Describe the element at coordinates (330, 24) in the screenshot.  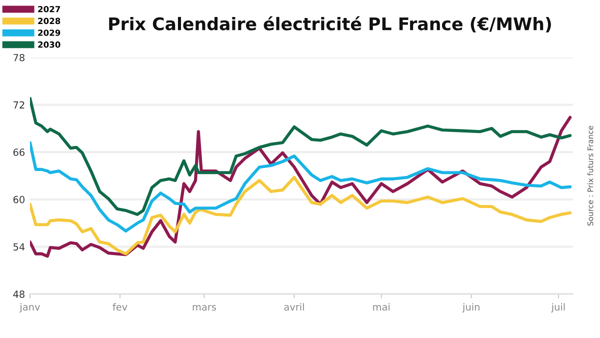
I see `chart-title: Prix Calendaire électricité PL France (€/MWh)` at that location.